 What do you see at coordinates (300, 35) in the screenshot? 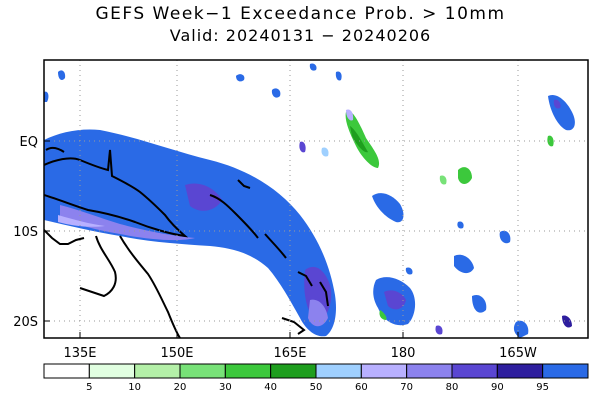
I see `map-subtitle: Valid: 20240131 − 20240206` at bounding box center [300, 35].